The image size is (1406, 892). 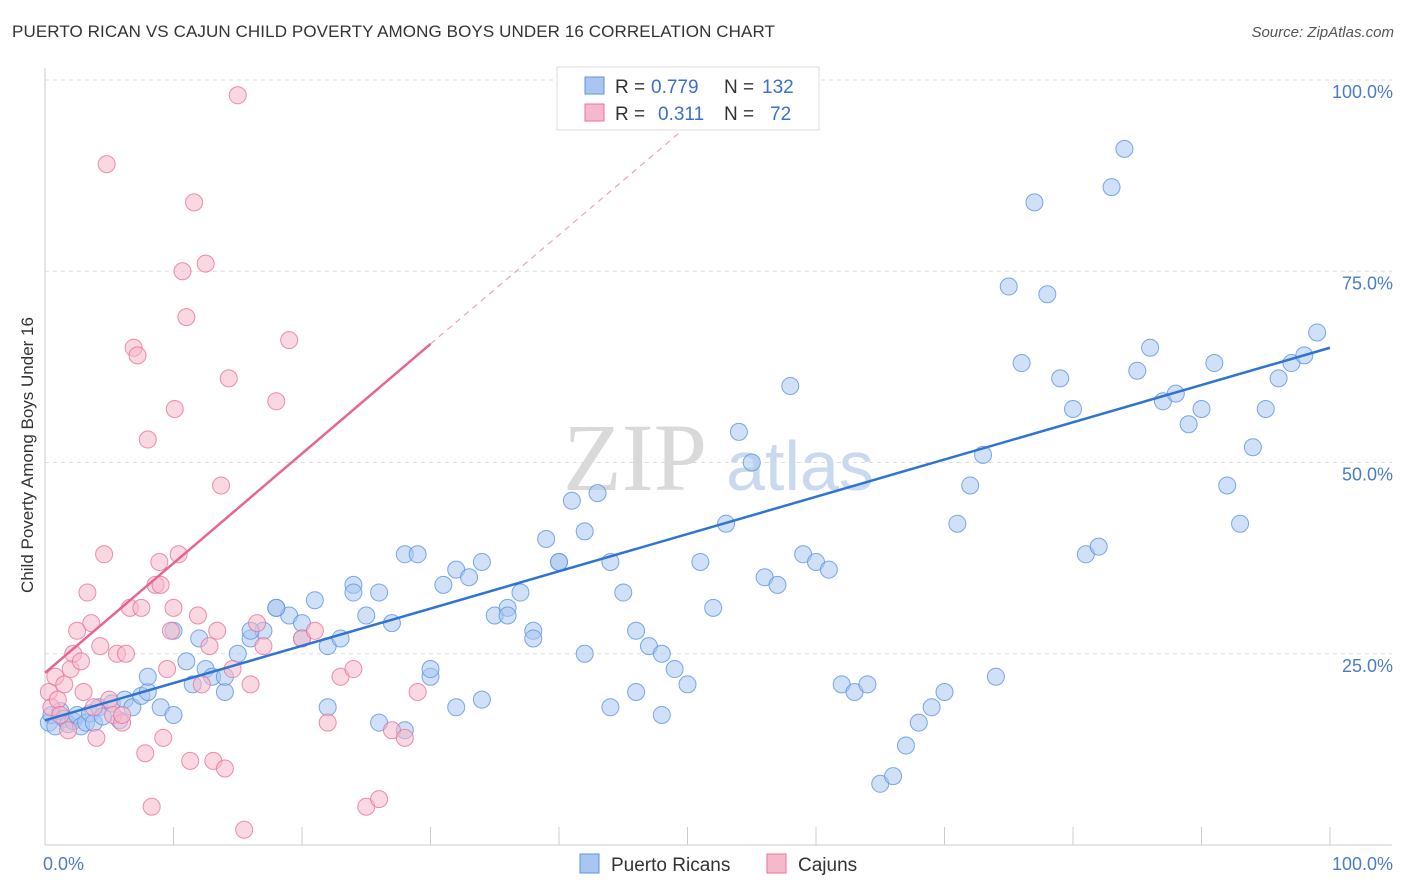 What do you see at coordinates (589, 863) in the screenshot?
I see `legend-bottom-swatch-blue` at bounding box center [589, 863].